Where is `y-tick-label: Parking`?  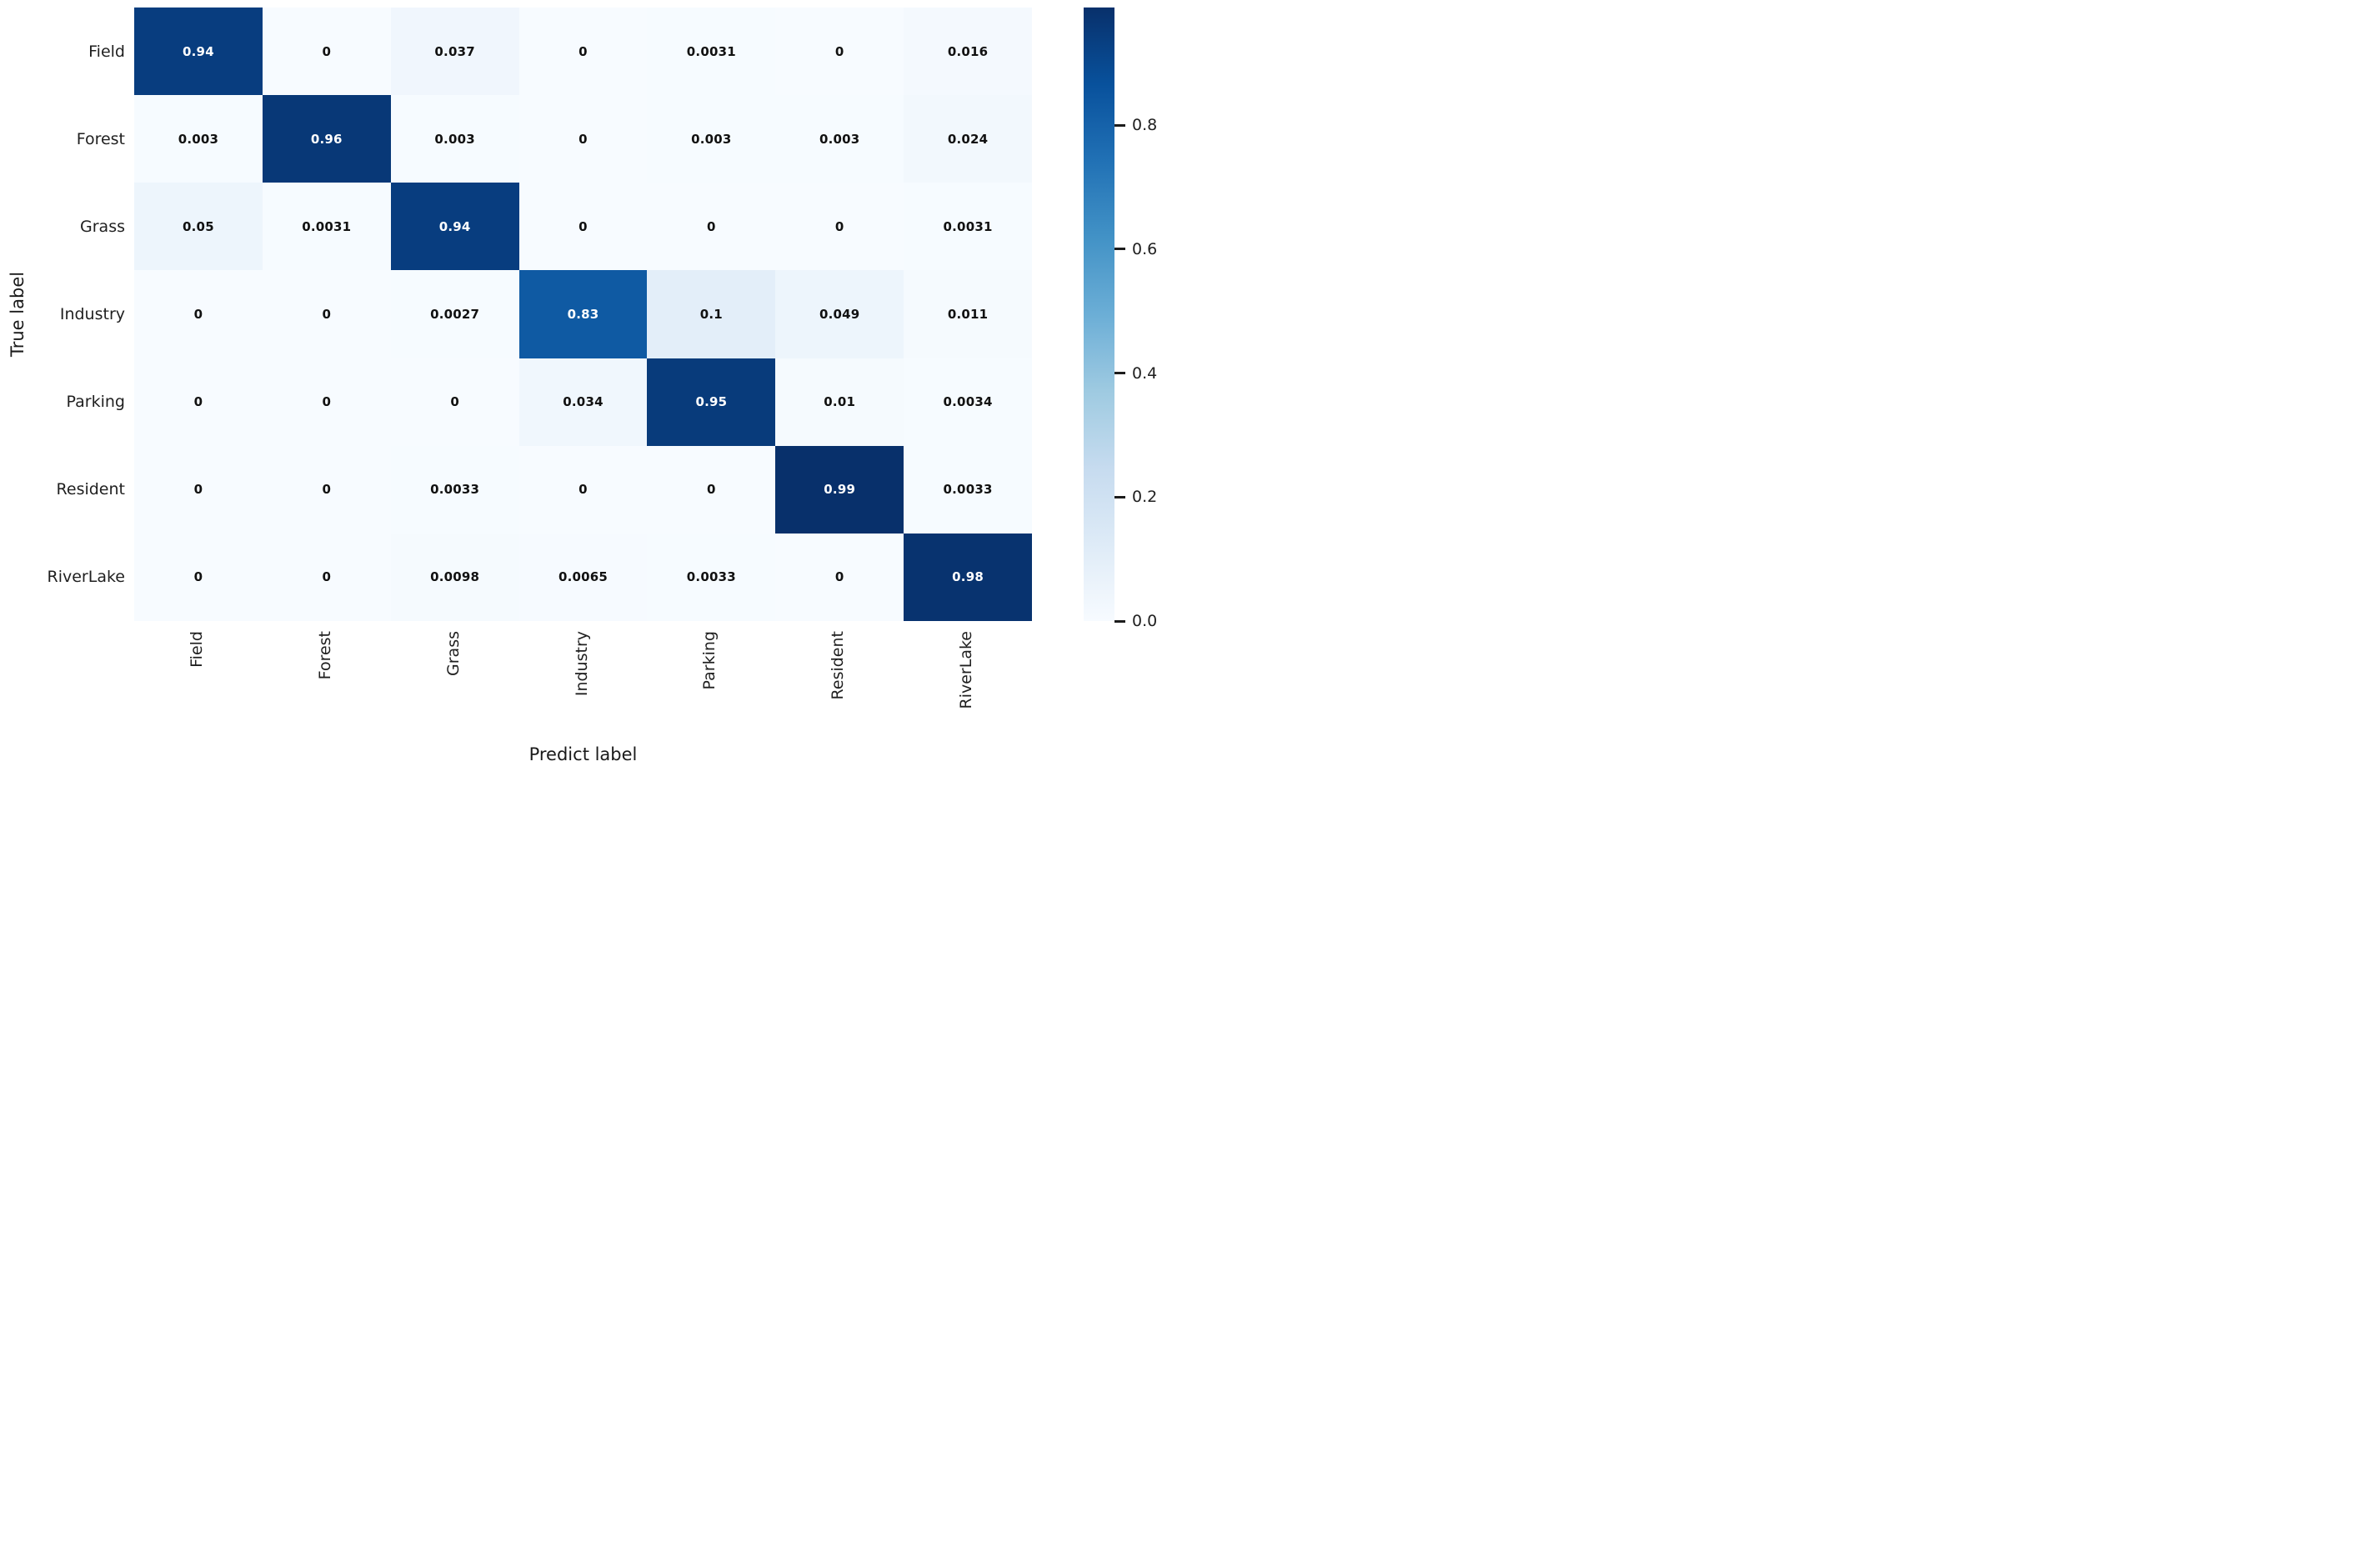
y-tick-label: Parking is located at coordinates (95, 402).